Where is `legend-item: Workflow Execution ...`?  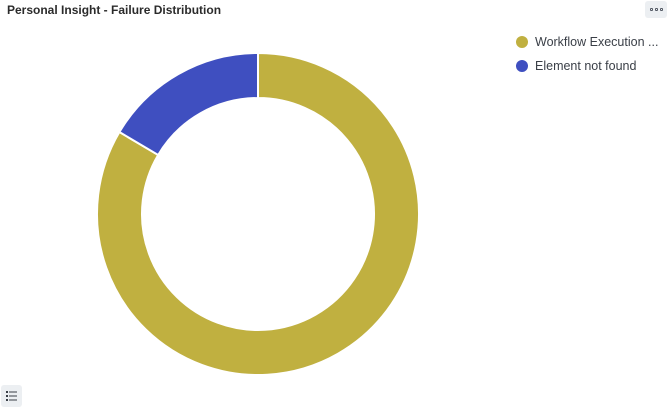
legend-item: Workflow Execution ... is located at coordinates (591, 42).